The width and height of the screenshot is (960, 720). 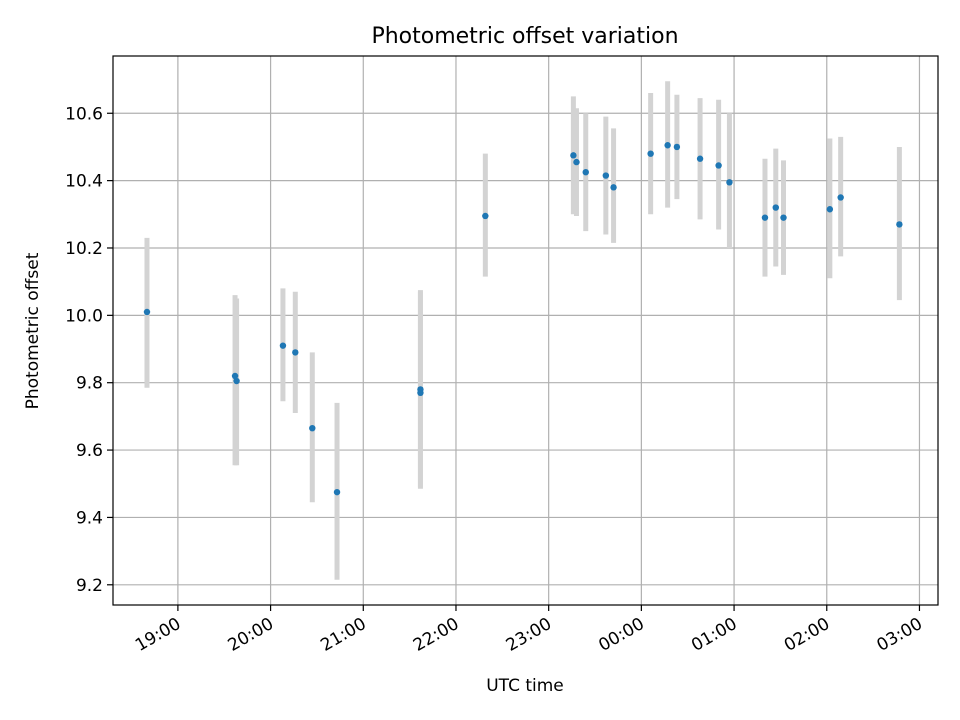 I want to click on y-tick-label: 10.0, so click(x=84, y=316).